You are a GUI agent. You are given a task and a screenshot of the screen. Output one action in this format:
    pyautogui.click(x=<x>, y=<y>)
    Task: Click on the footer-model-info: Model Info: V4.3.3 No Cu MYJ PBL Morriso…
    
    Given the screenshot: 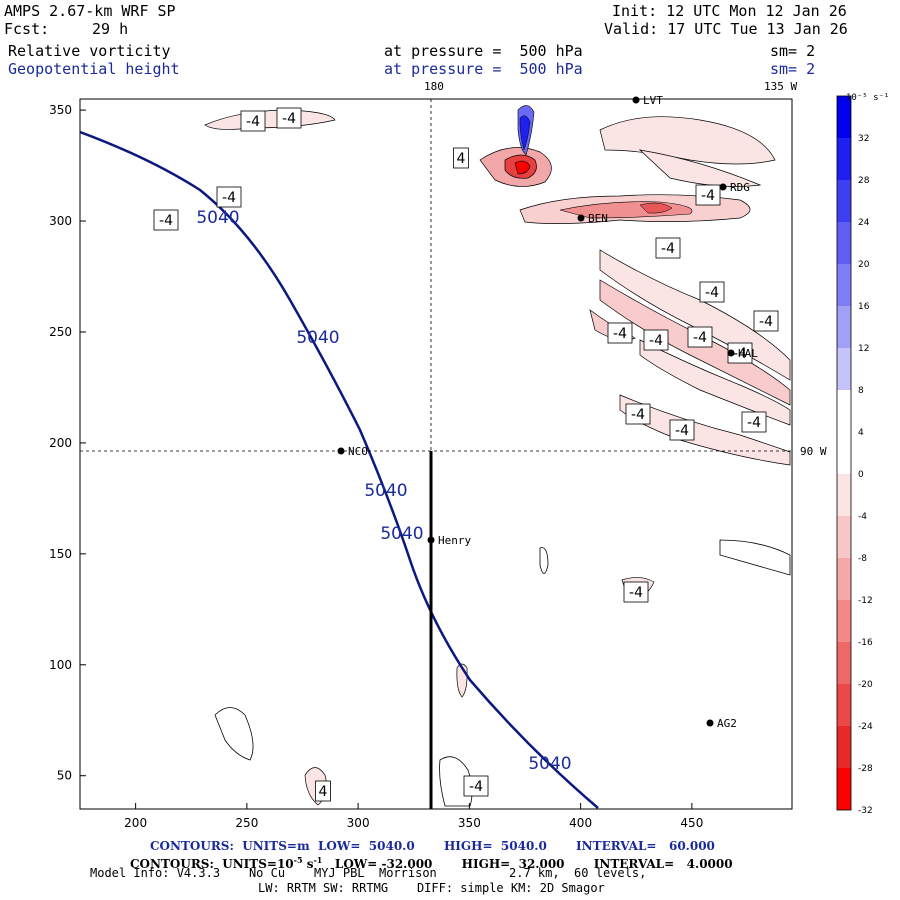 What is the action you would take?
    pyautogui.click(x=368, y=873)
    